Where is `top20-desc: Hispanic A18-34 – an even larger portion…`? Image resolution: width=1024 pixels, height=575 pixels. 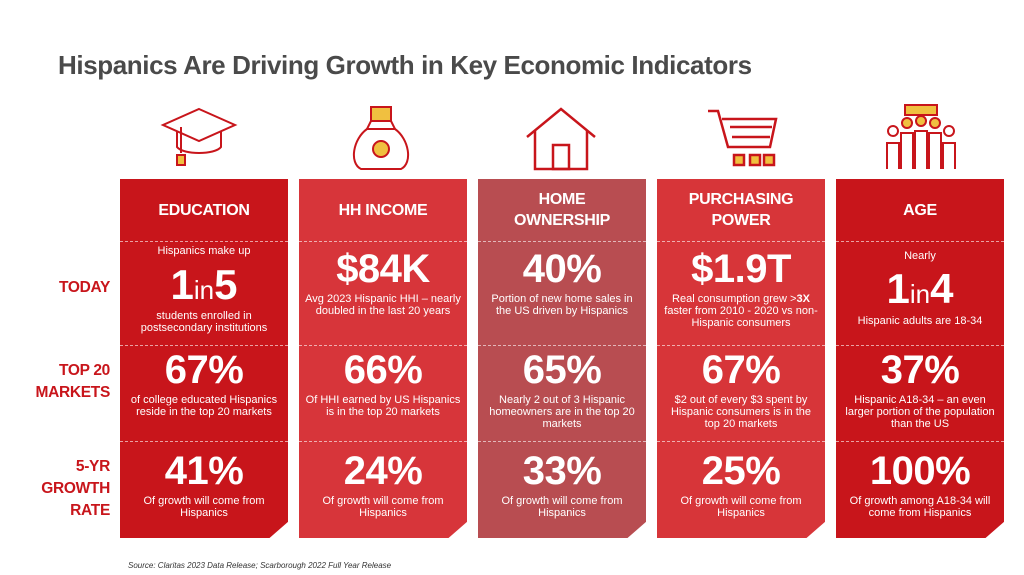
top20-desc: Hispanic A18-34 – an even larger portion… is located at coordinates (920, 412).